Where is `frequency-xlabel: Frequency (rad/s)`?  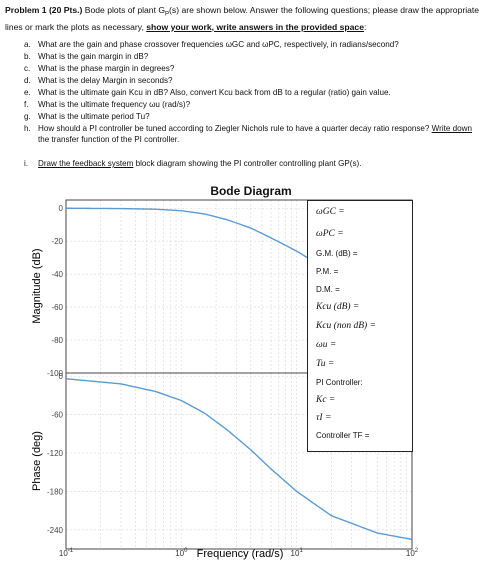 frequency-xlabel: Frequency (rad/s) is located at coordinates (240, 554).